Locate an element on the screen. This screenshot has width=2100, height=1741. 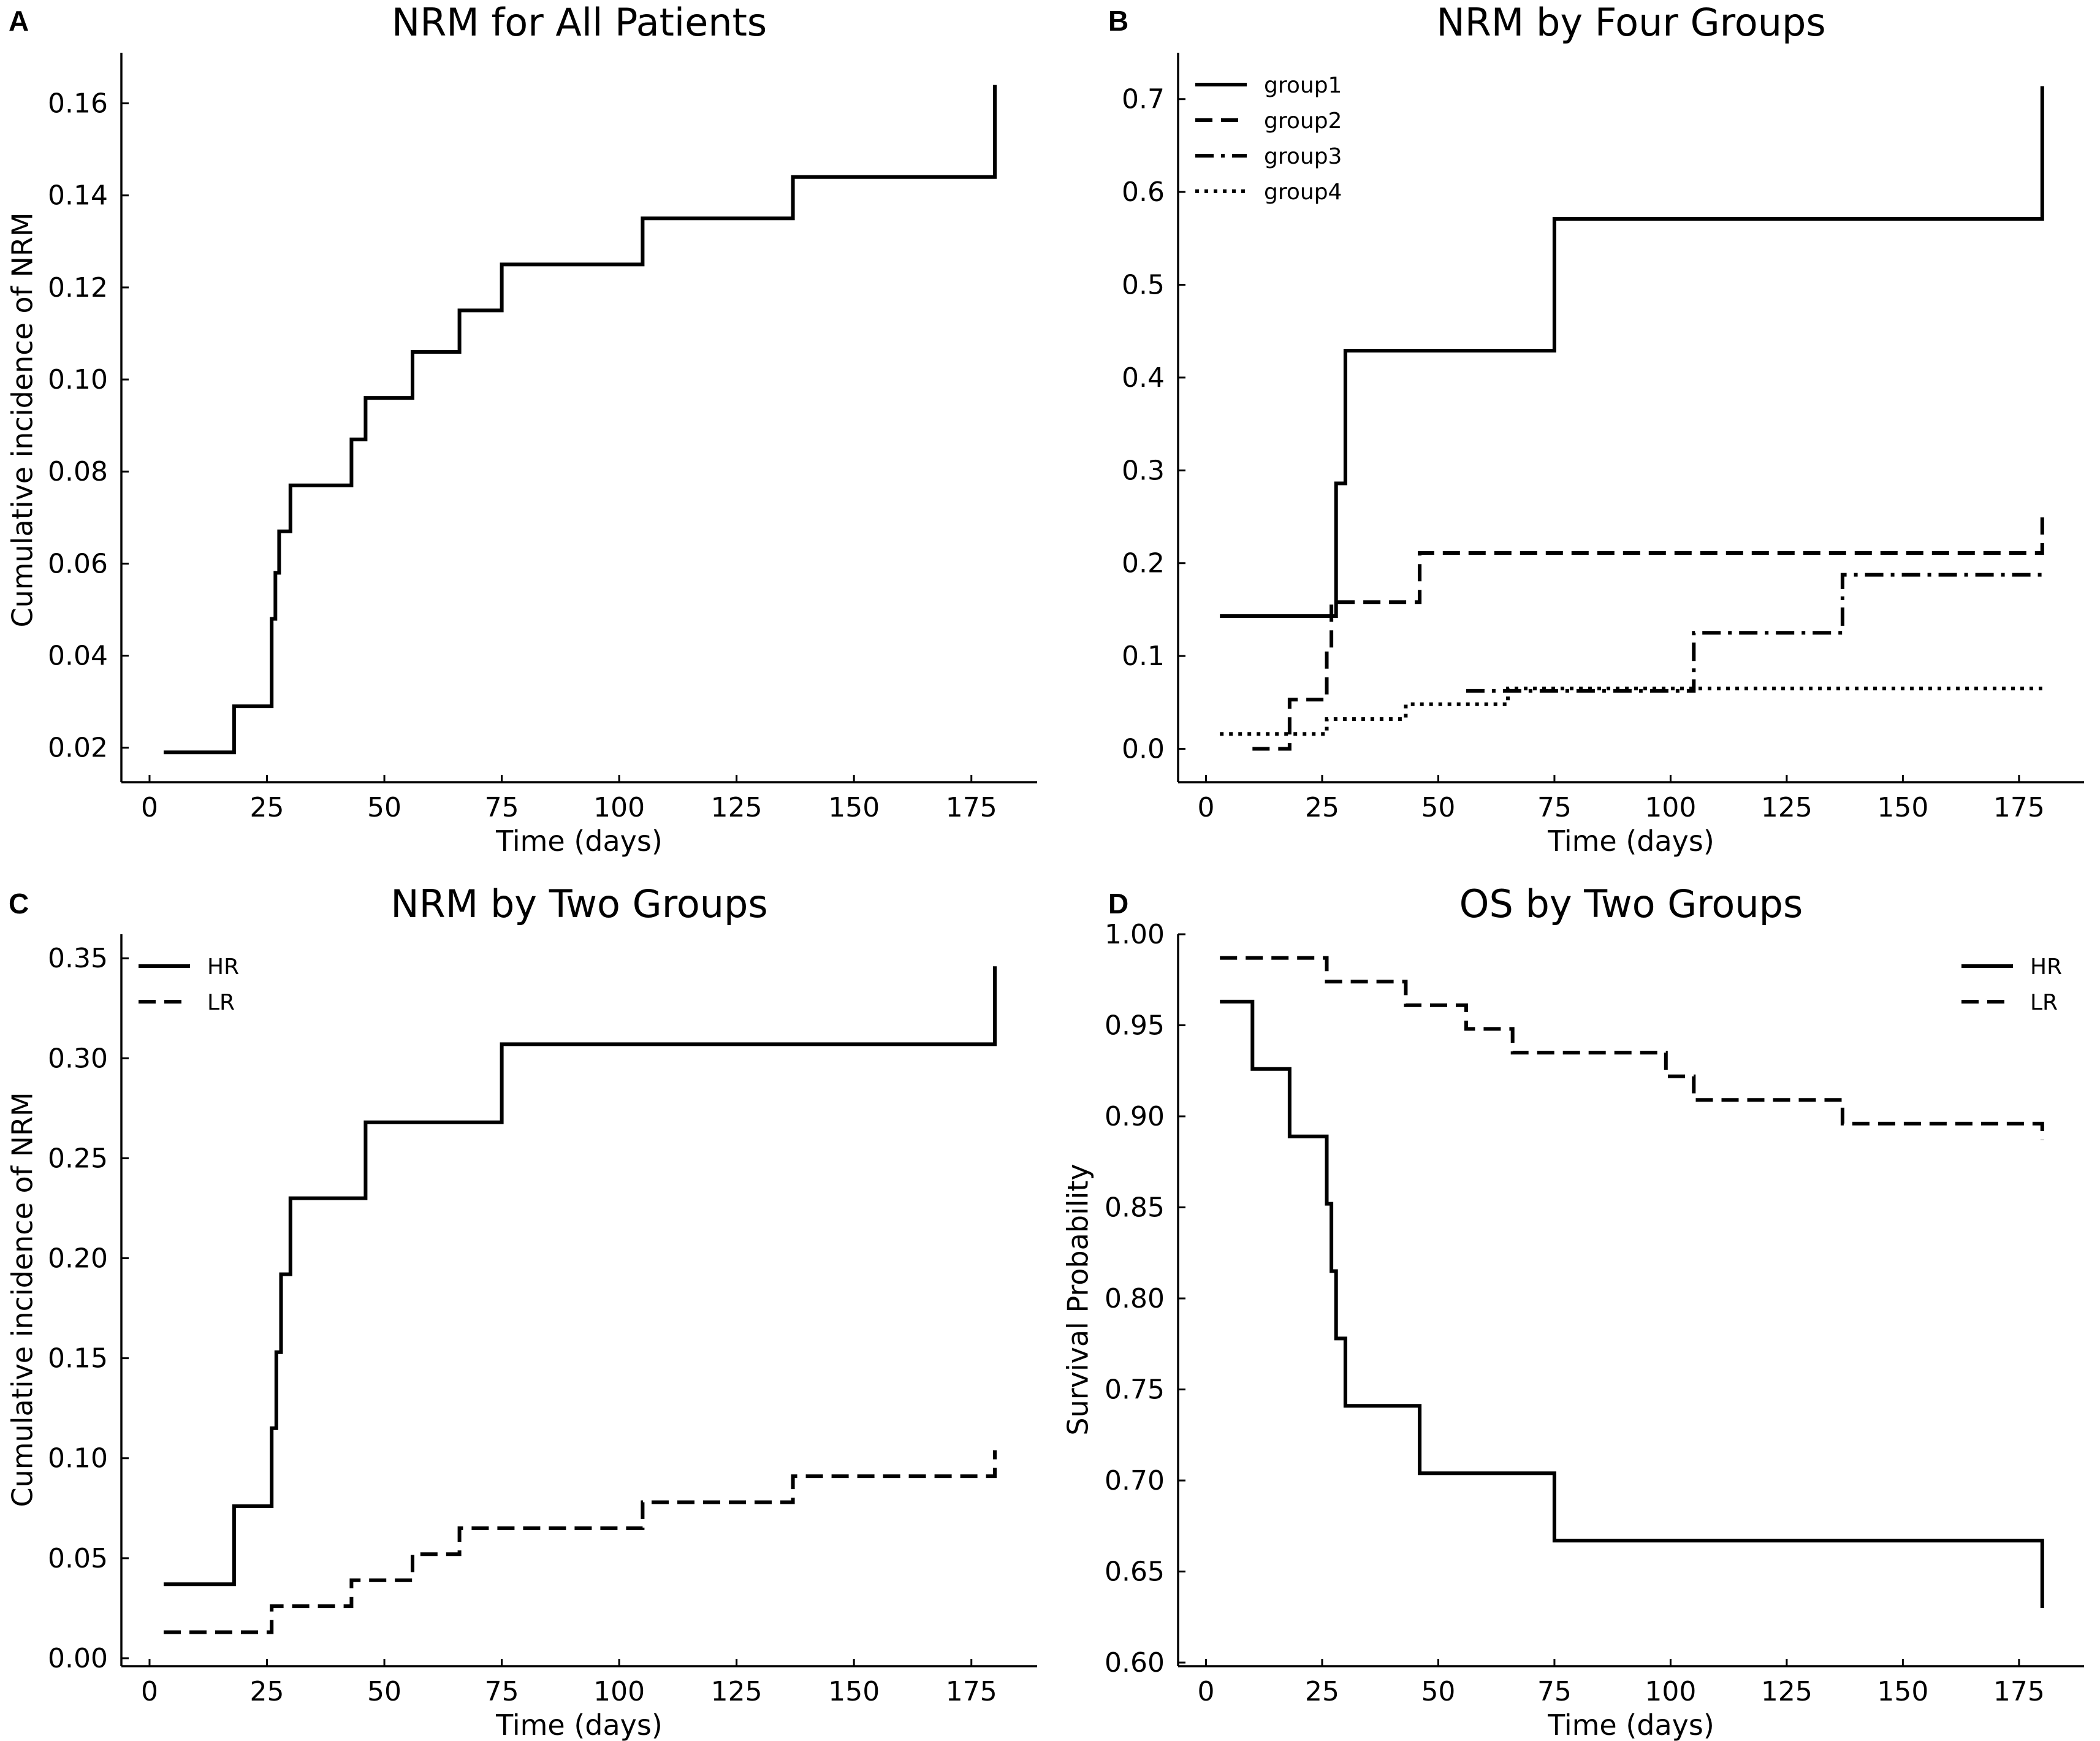
y-tick-label: 0.0 is located at coordinates (1143, 749).